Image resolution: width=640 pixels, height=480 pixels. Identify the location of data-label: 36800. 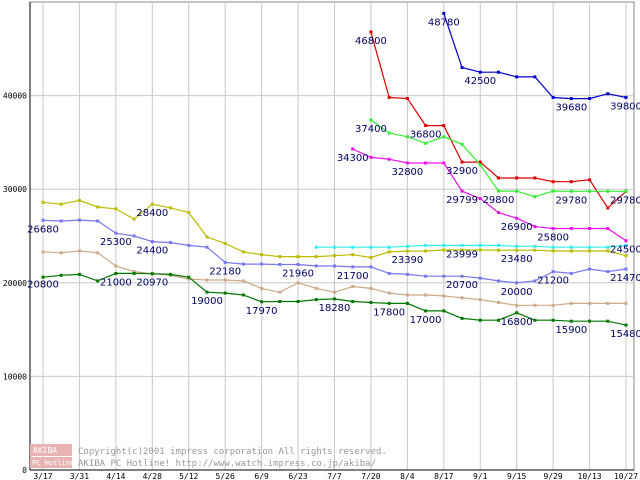
(426, 135).